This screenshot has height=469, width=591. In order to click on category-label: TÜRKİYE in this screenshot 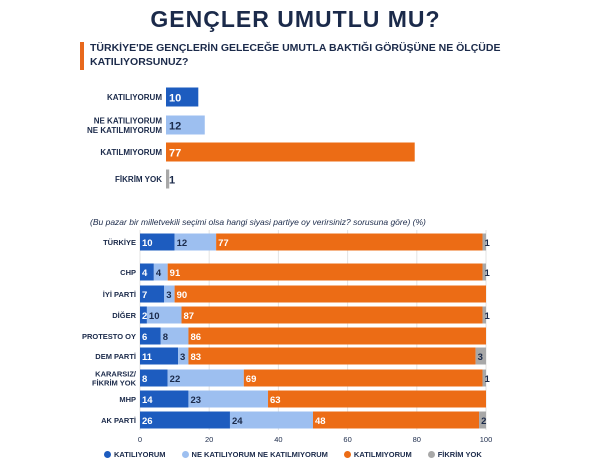, I will do `click(119, 242)`.